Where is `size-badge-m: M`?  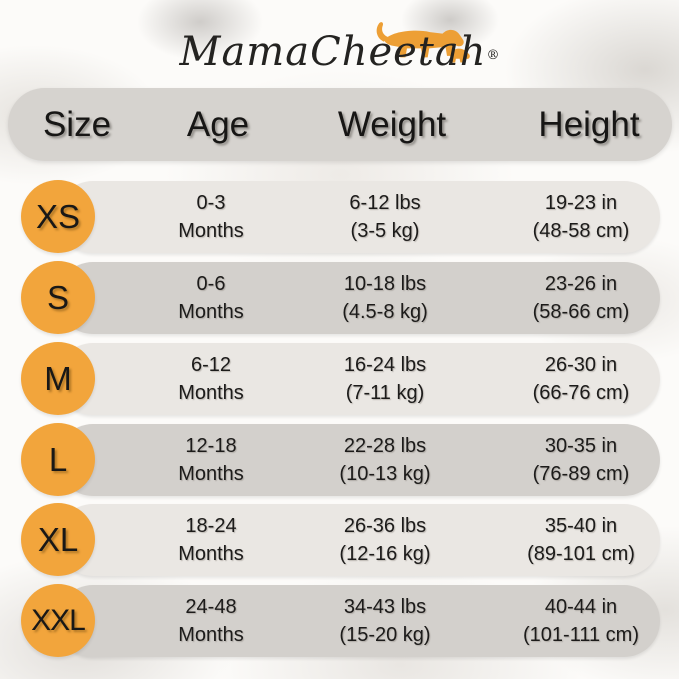 size-badge-m: M is located at coordinates (58, 378).